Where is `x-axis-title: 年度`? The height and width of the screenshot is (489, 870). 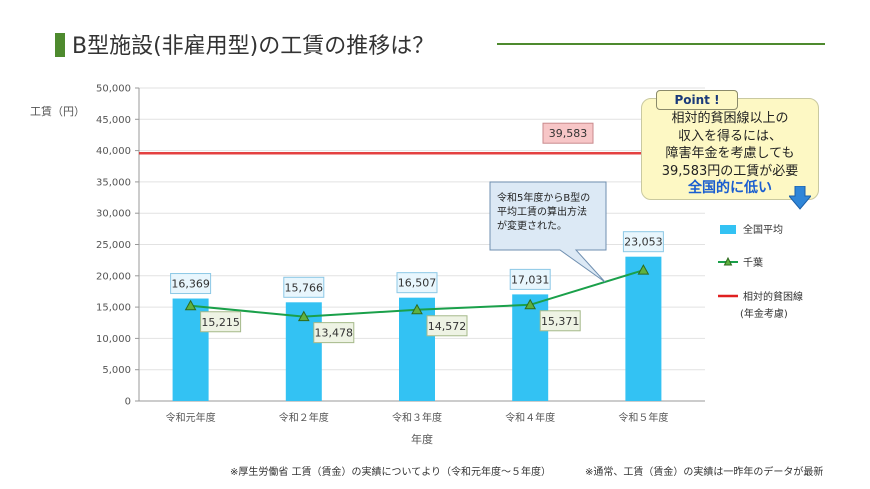
x-axis-title: 年度 is located at coordinates (422, 439).